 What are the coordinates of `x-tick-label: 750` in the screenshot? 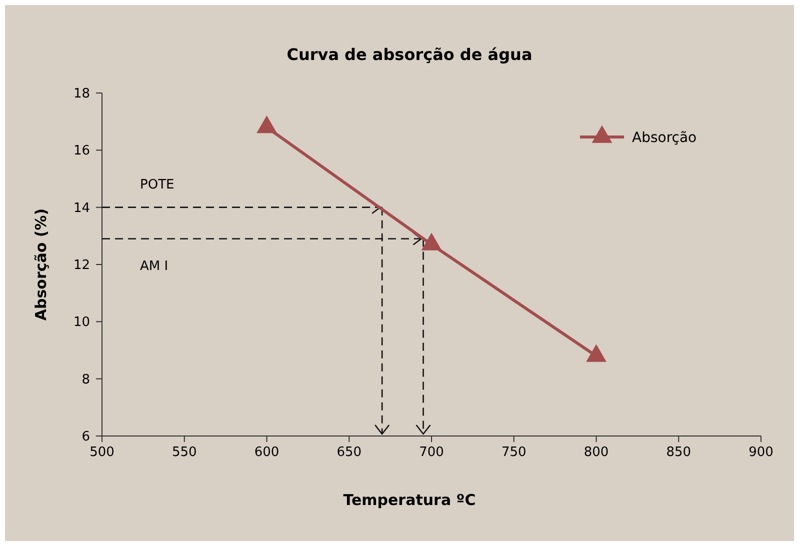 It's located at (513, 452).